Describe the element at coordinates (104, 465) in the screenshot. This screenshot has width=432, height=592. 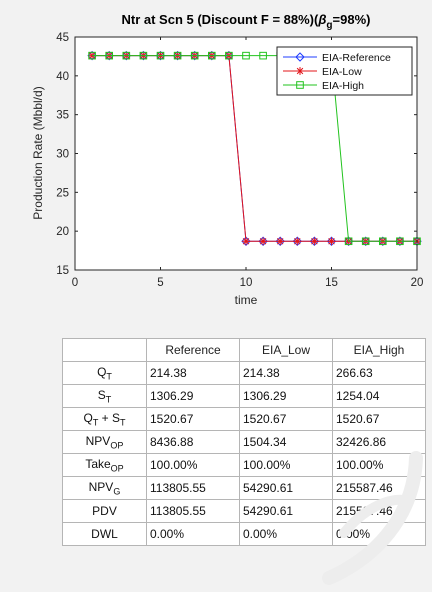
I see `row-label: TakeOP` at that location.